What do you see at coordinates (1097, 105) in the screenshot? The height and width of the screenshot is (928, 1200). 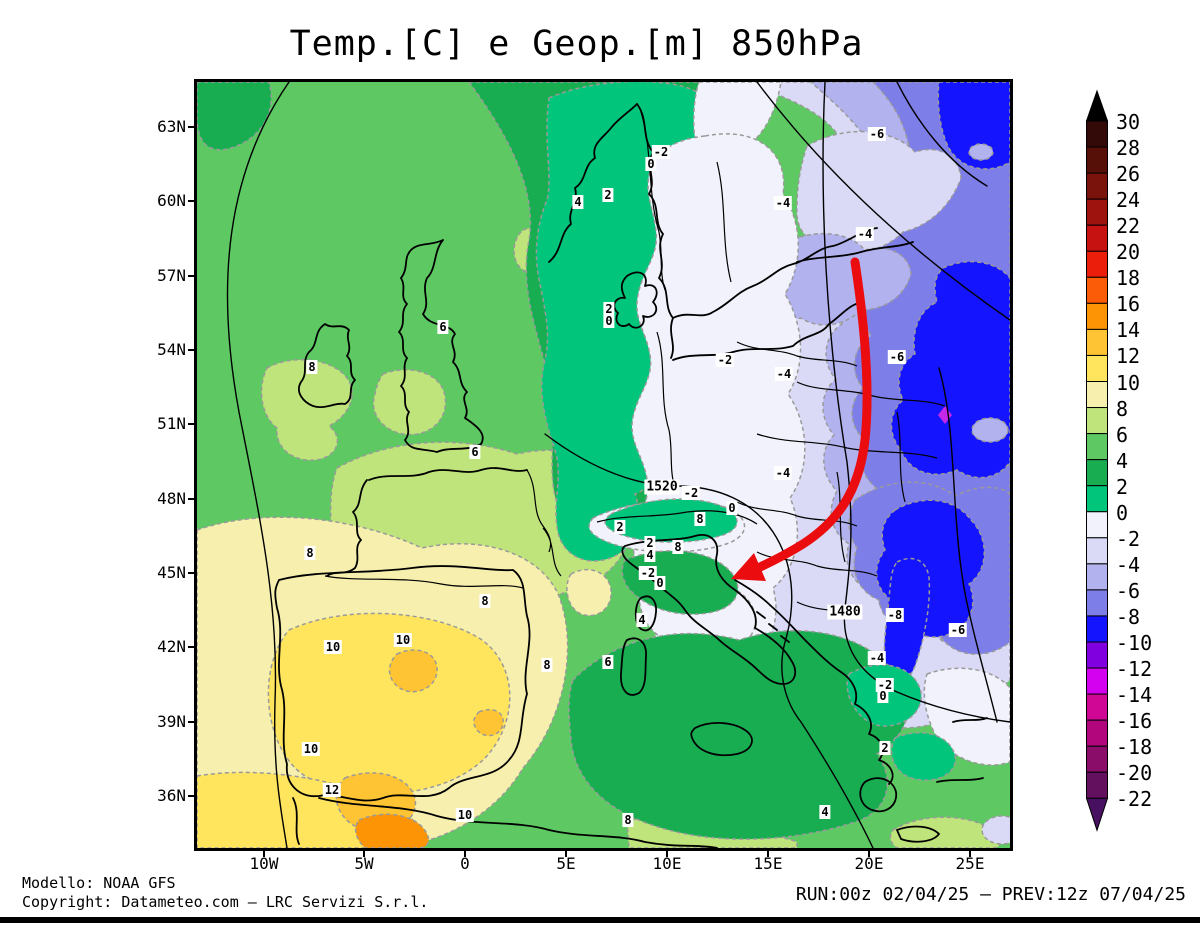 I see `colorbar-arrow-up` at bounding box center [1097, 105].